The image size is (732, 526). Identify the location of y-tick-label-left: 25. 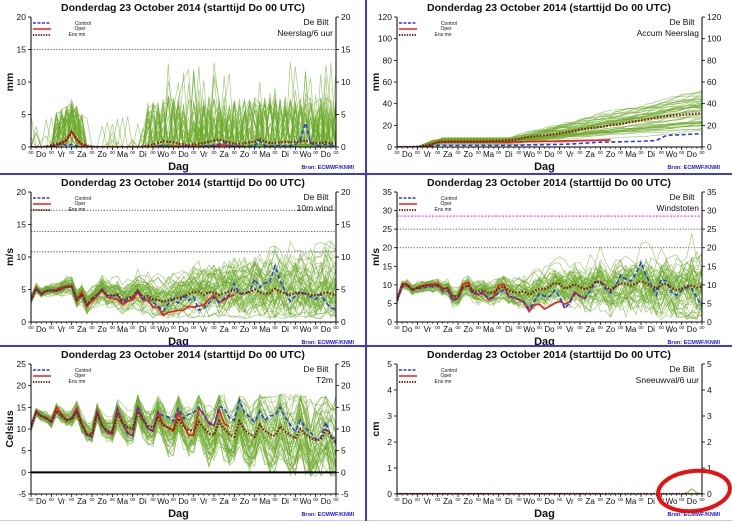
(388, 229).